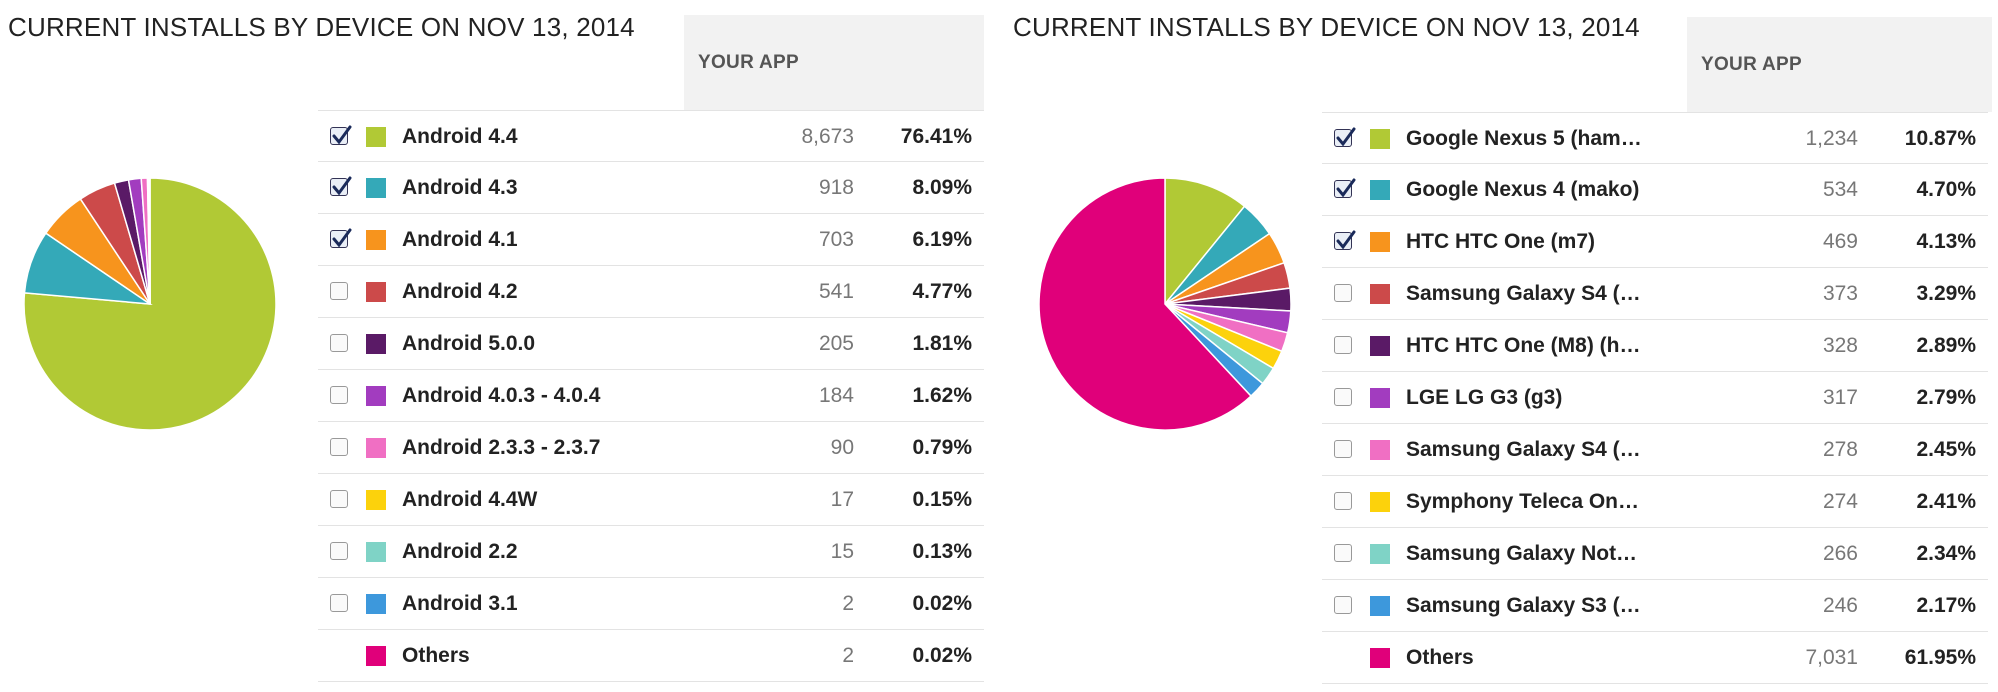  I want to click on install-count: 918, so click(836, 187).